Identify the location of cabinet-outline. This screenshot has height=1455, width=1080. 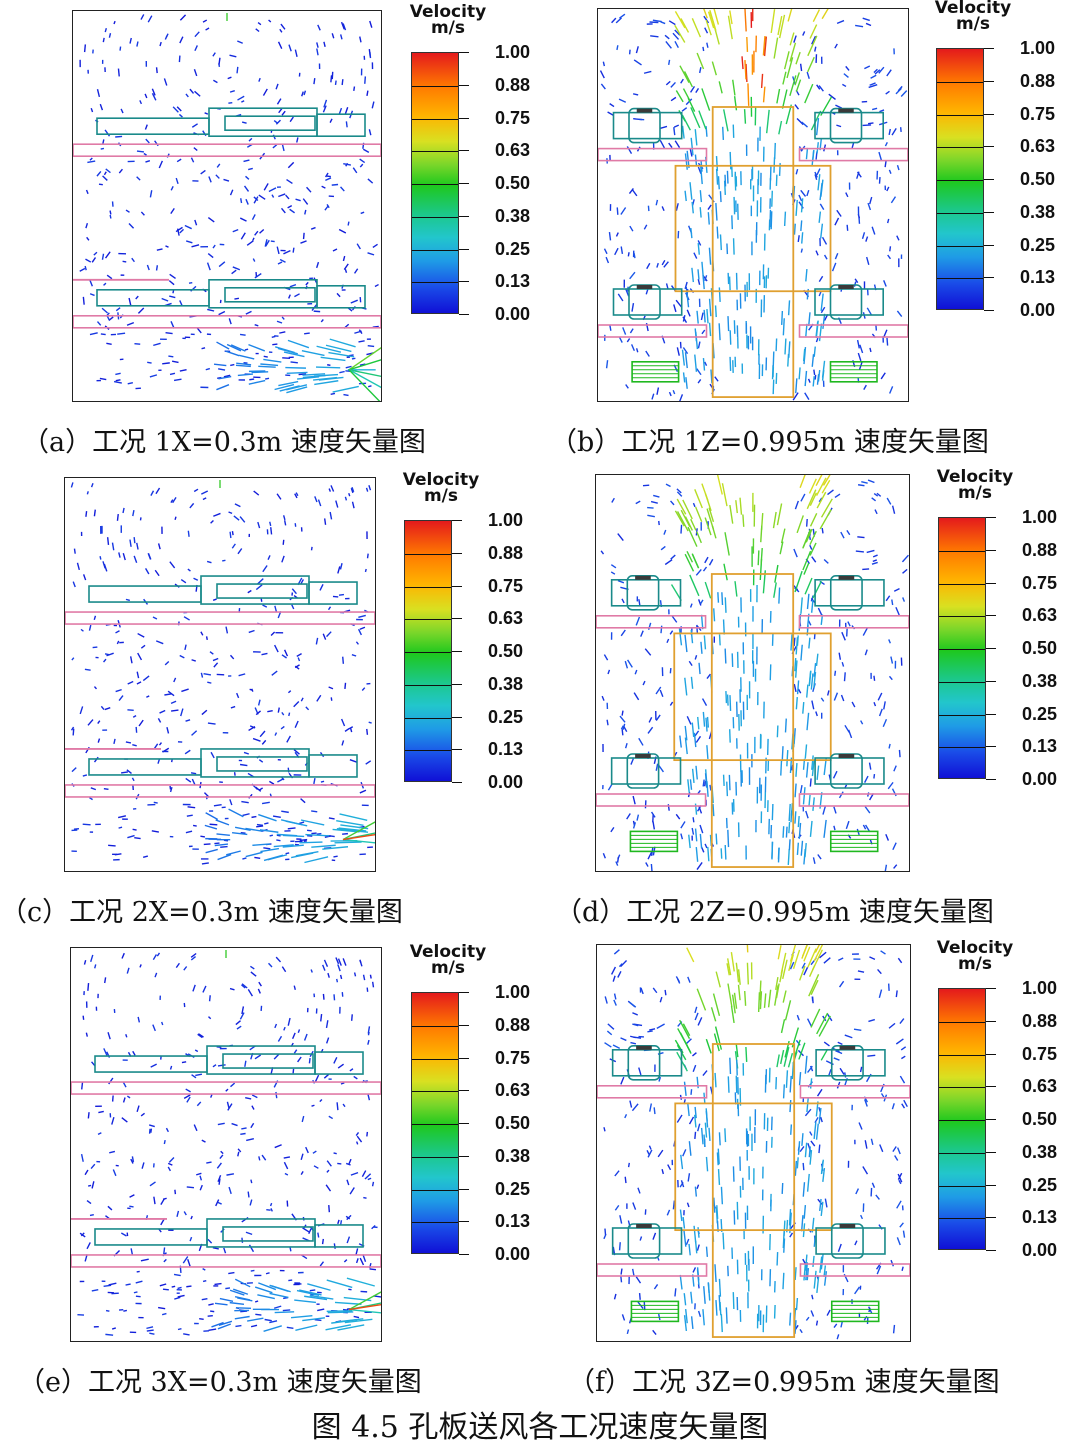
(849, 302).